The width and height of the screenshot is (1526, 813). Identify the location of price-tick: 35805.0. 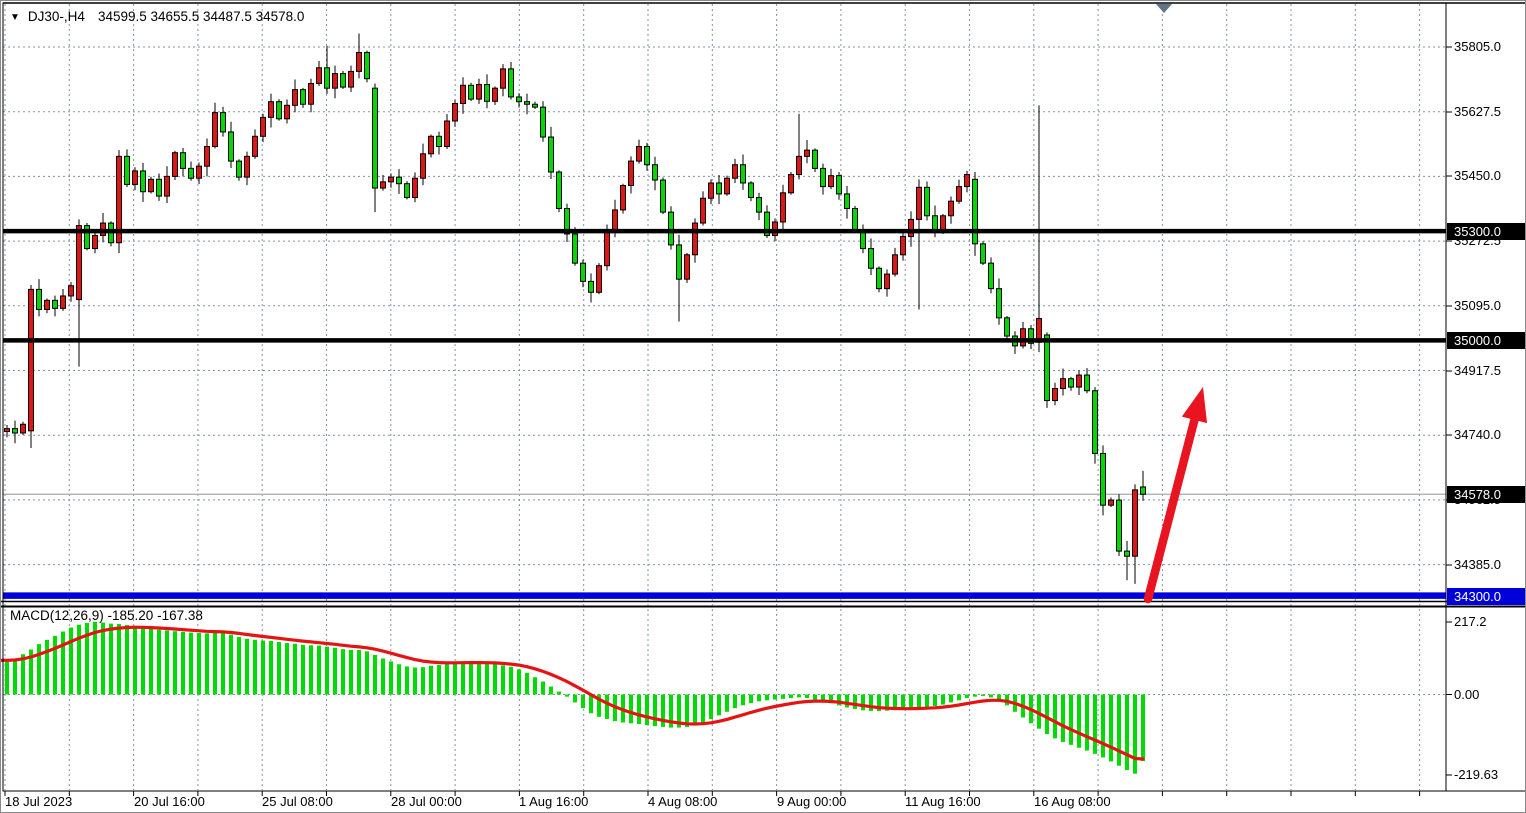
(1477, 46).